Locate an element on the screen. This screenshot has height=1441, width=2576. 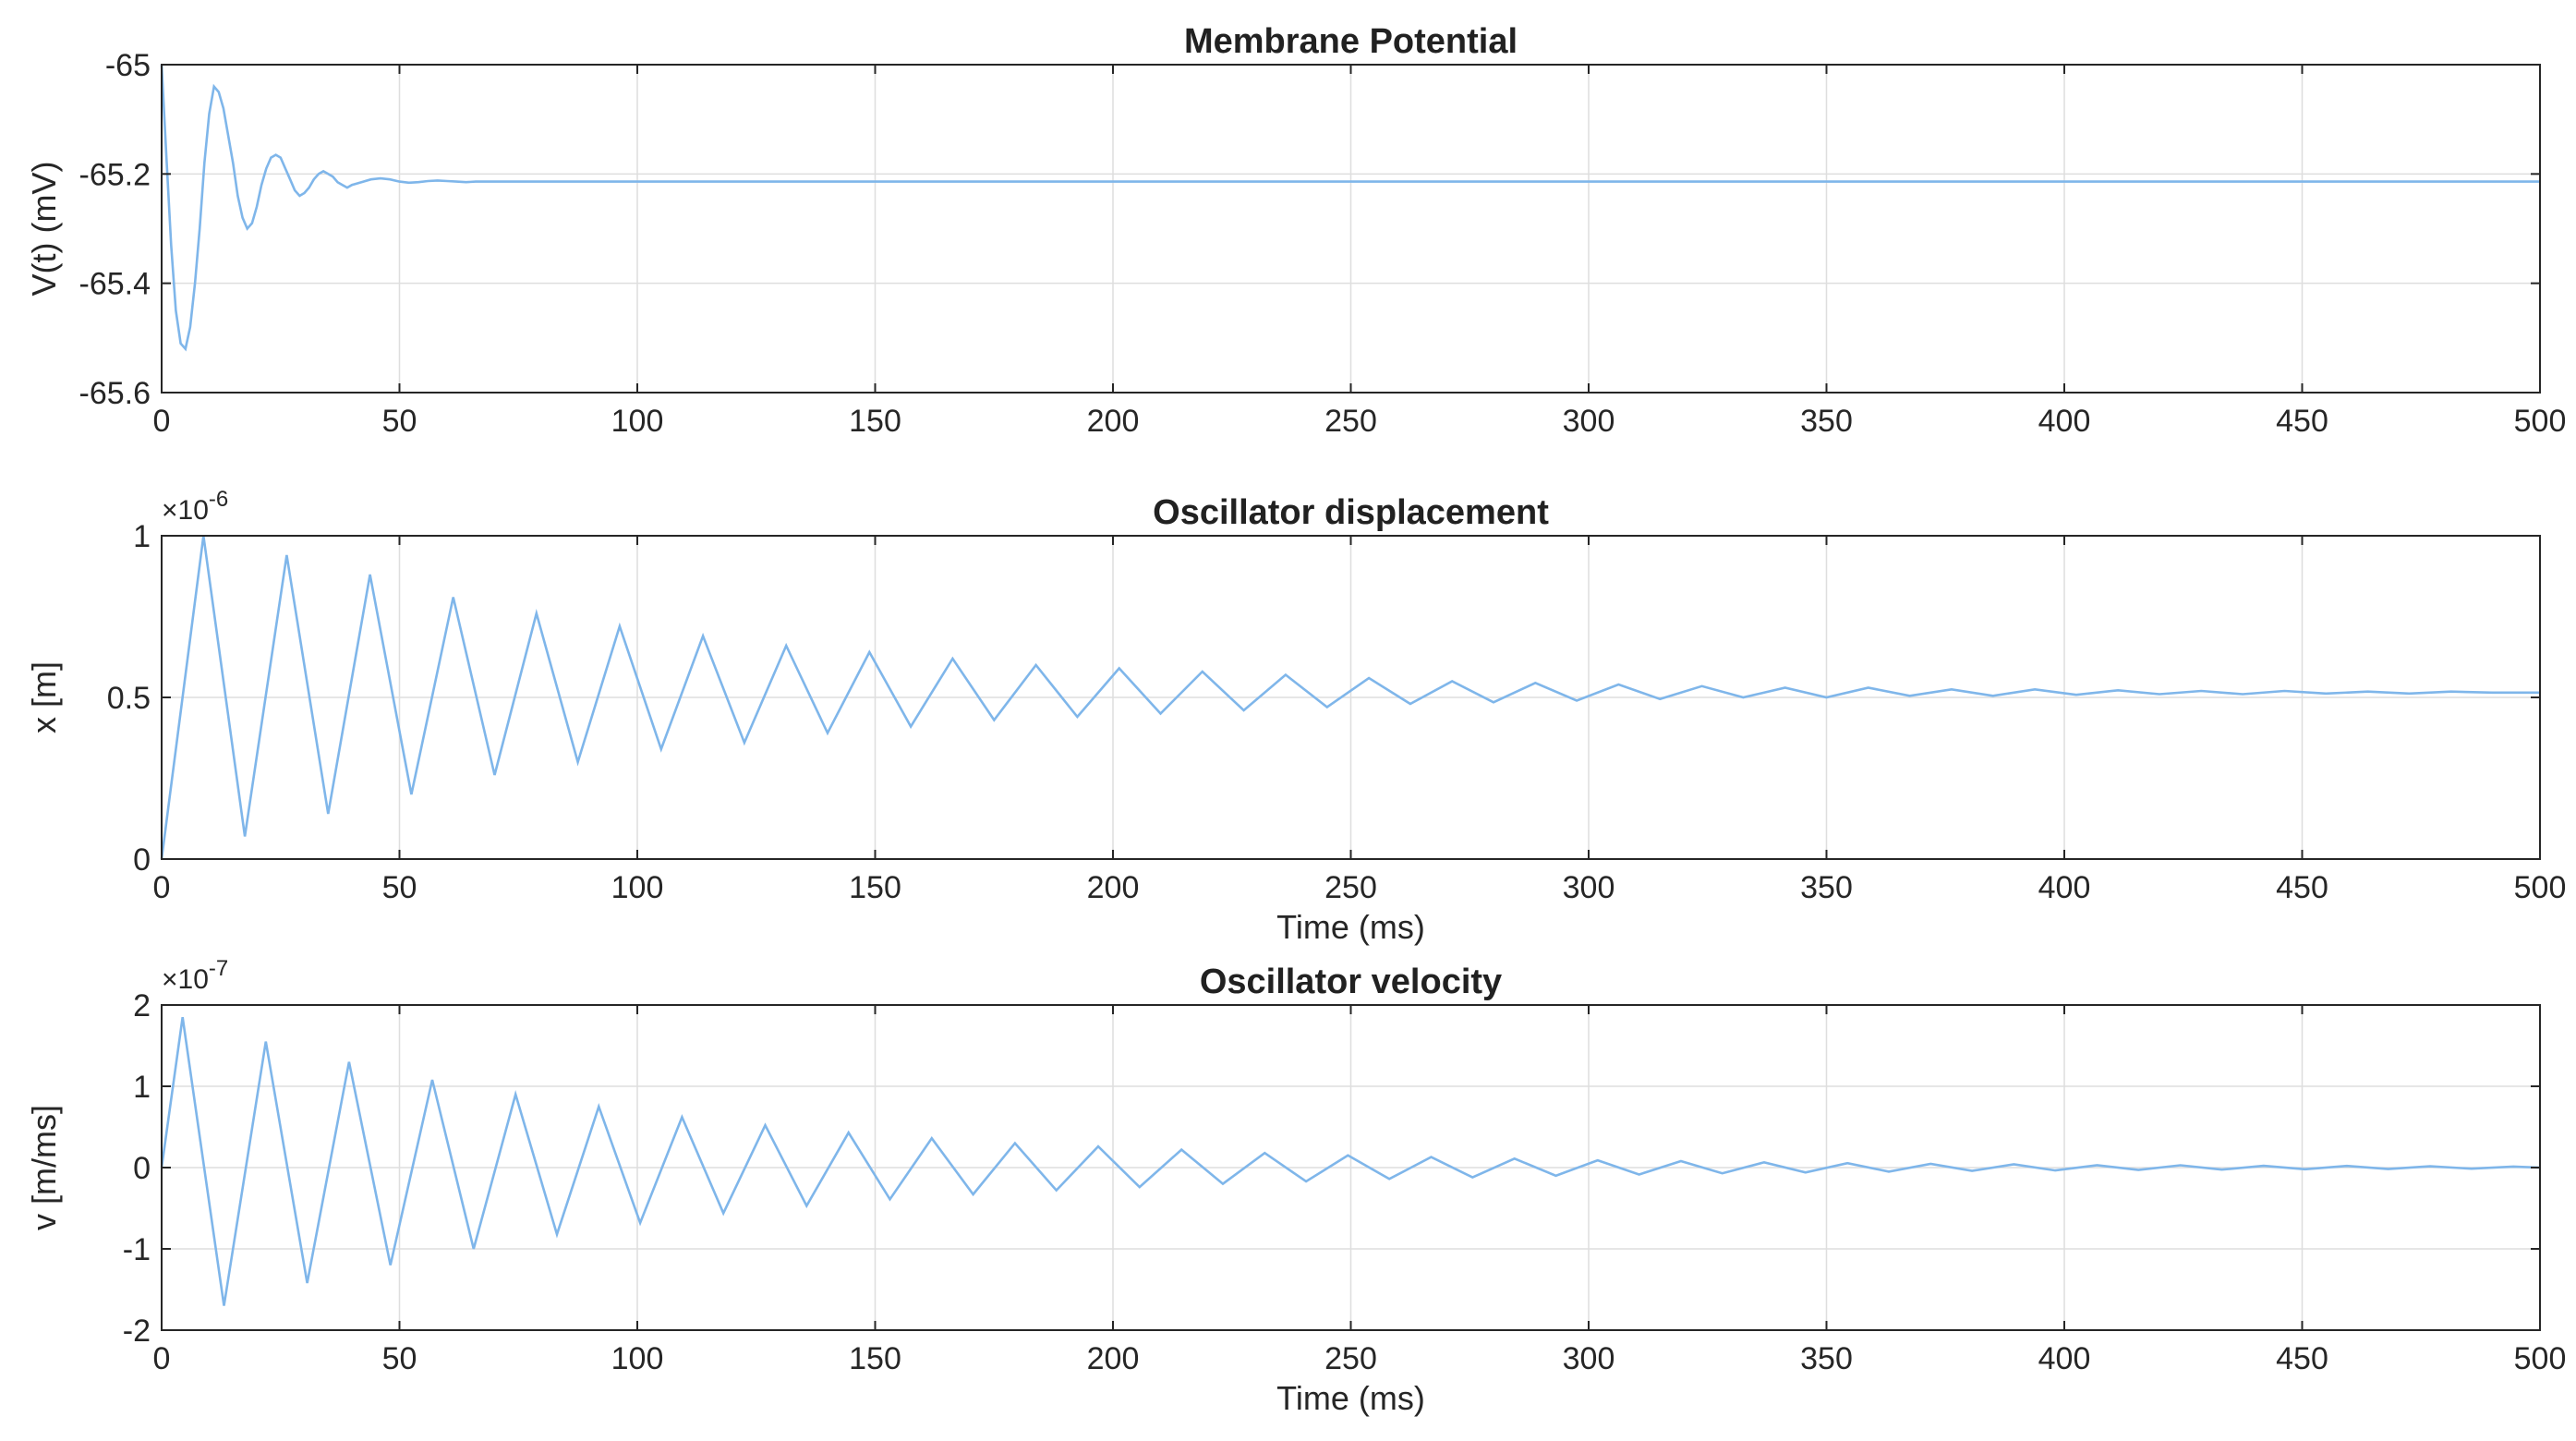
chart-title: Oscillator displacement is located at coordinates (1351, 512).